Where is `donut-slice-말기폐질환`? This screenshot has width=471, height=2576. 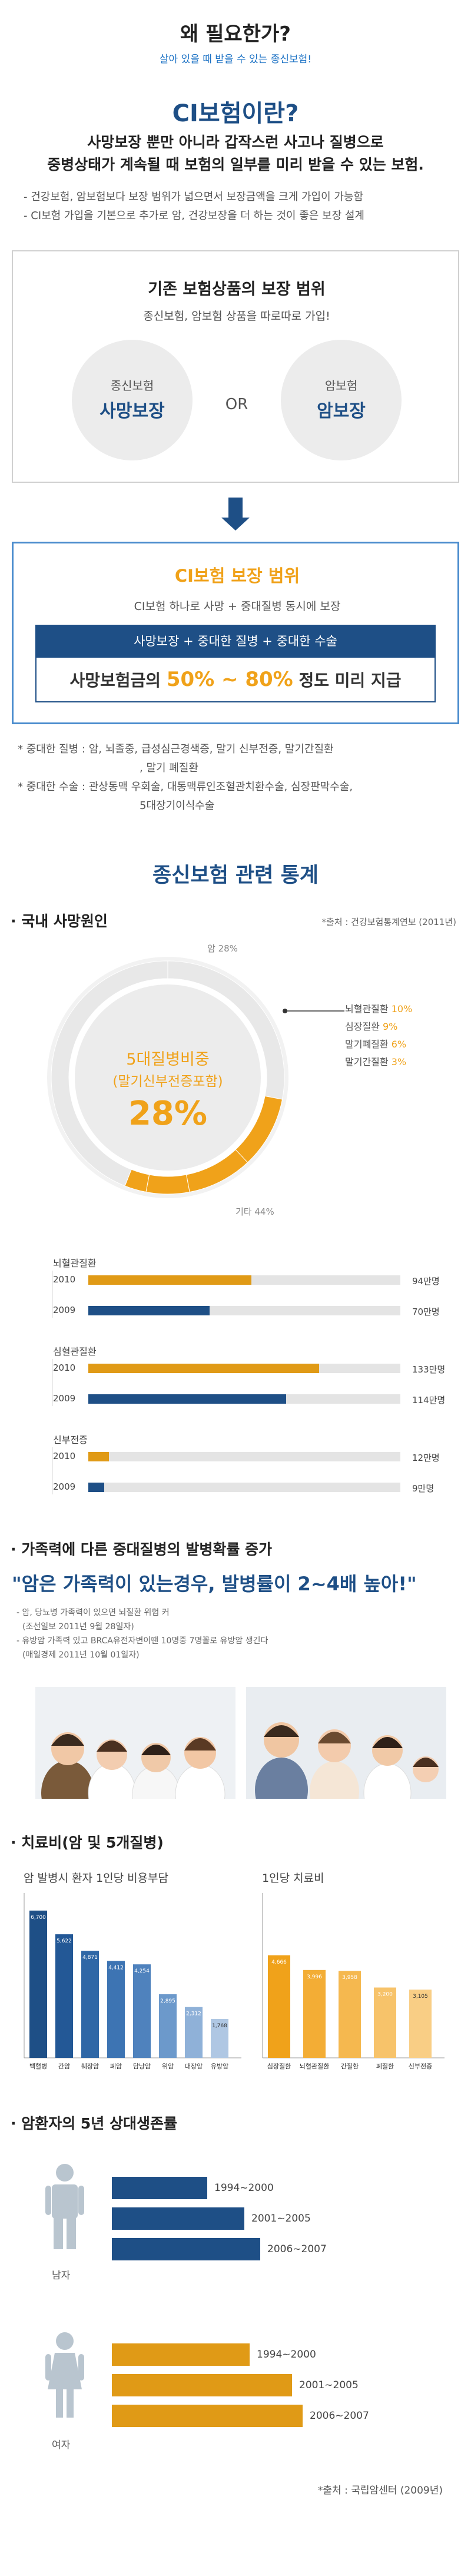
donut-slice-말기폐질환 is located at coordinates (167, 1184).